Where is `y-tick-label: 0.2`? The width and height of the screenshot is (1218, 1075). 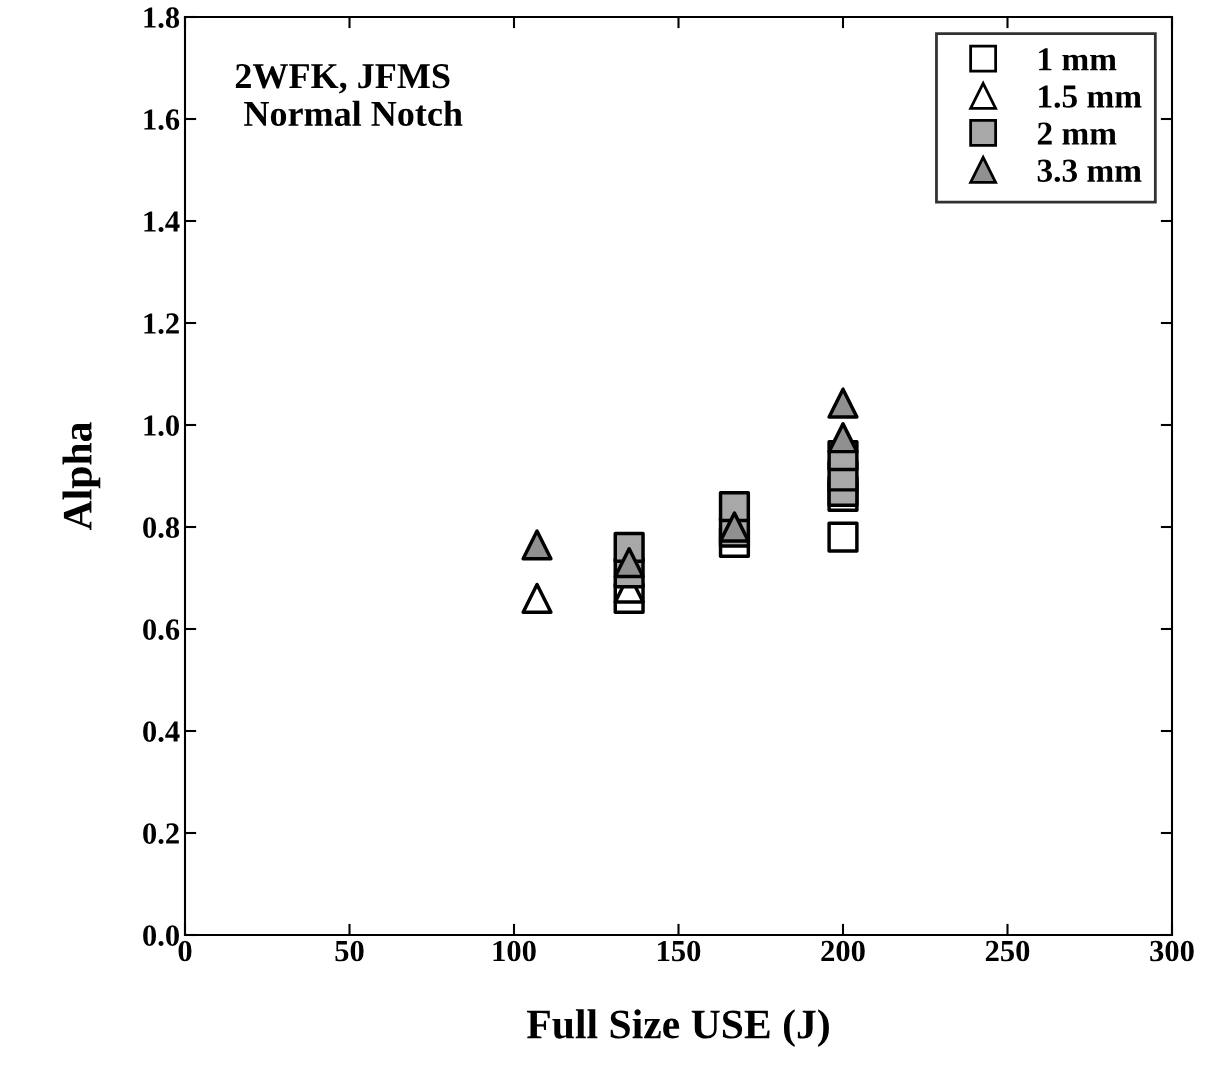
y-tick-label: 0.2 is located at coordinates (161, 834).